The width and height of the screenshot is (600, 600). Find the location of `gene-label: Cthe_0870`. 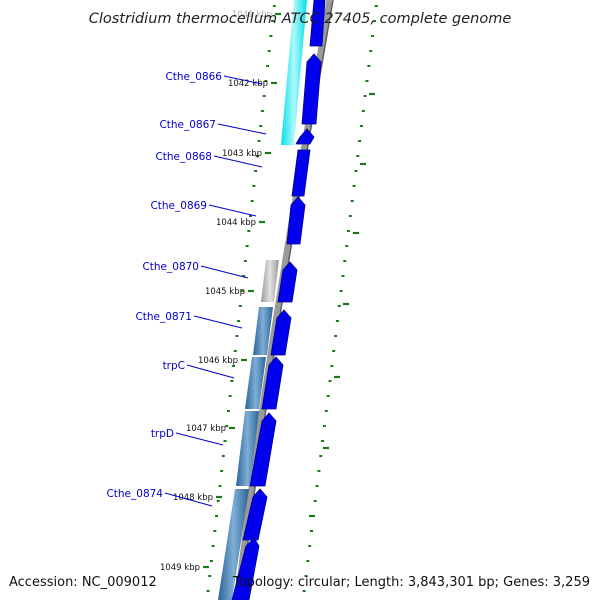

gene-label: Cthe_0870 is located at coordinates (170, 267).